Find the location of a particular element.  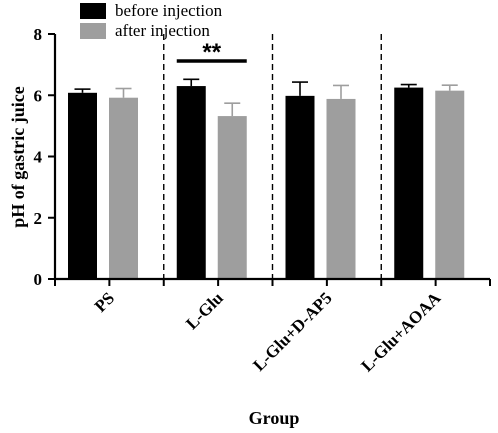

x-tick-label-2: L-Glu+D-AP5 is located at coordinates (292, 331).